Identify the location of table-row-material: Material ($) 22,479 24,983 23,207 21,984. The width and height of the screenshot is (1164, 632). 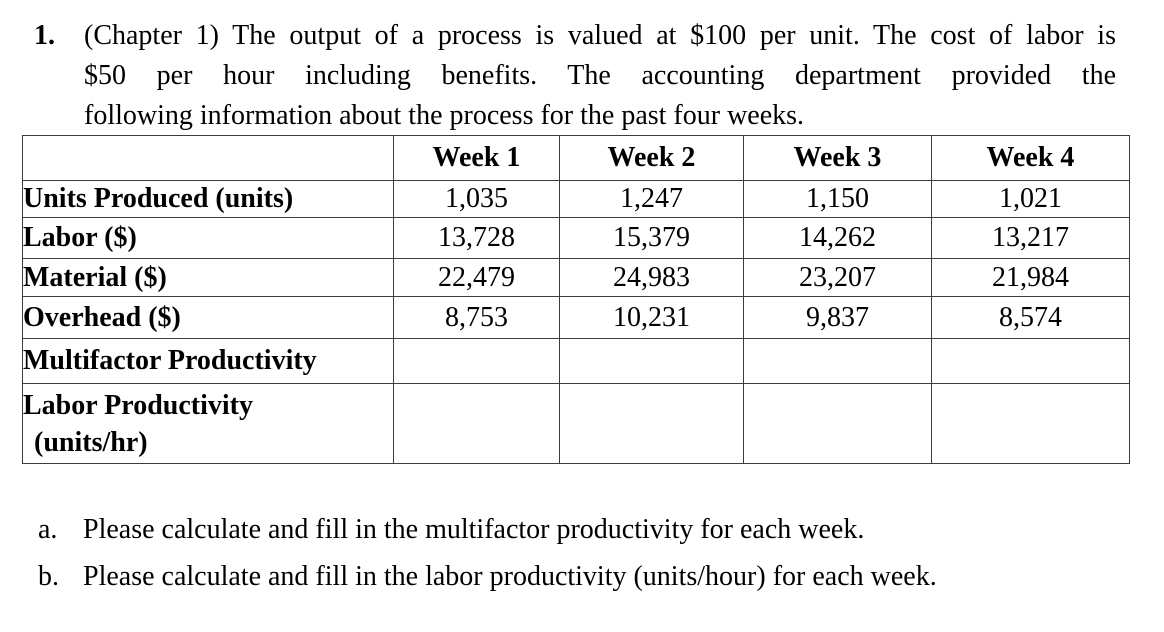
(576, 277).